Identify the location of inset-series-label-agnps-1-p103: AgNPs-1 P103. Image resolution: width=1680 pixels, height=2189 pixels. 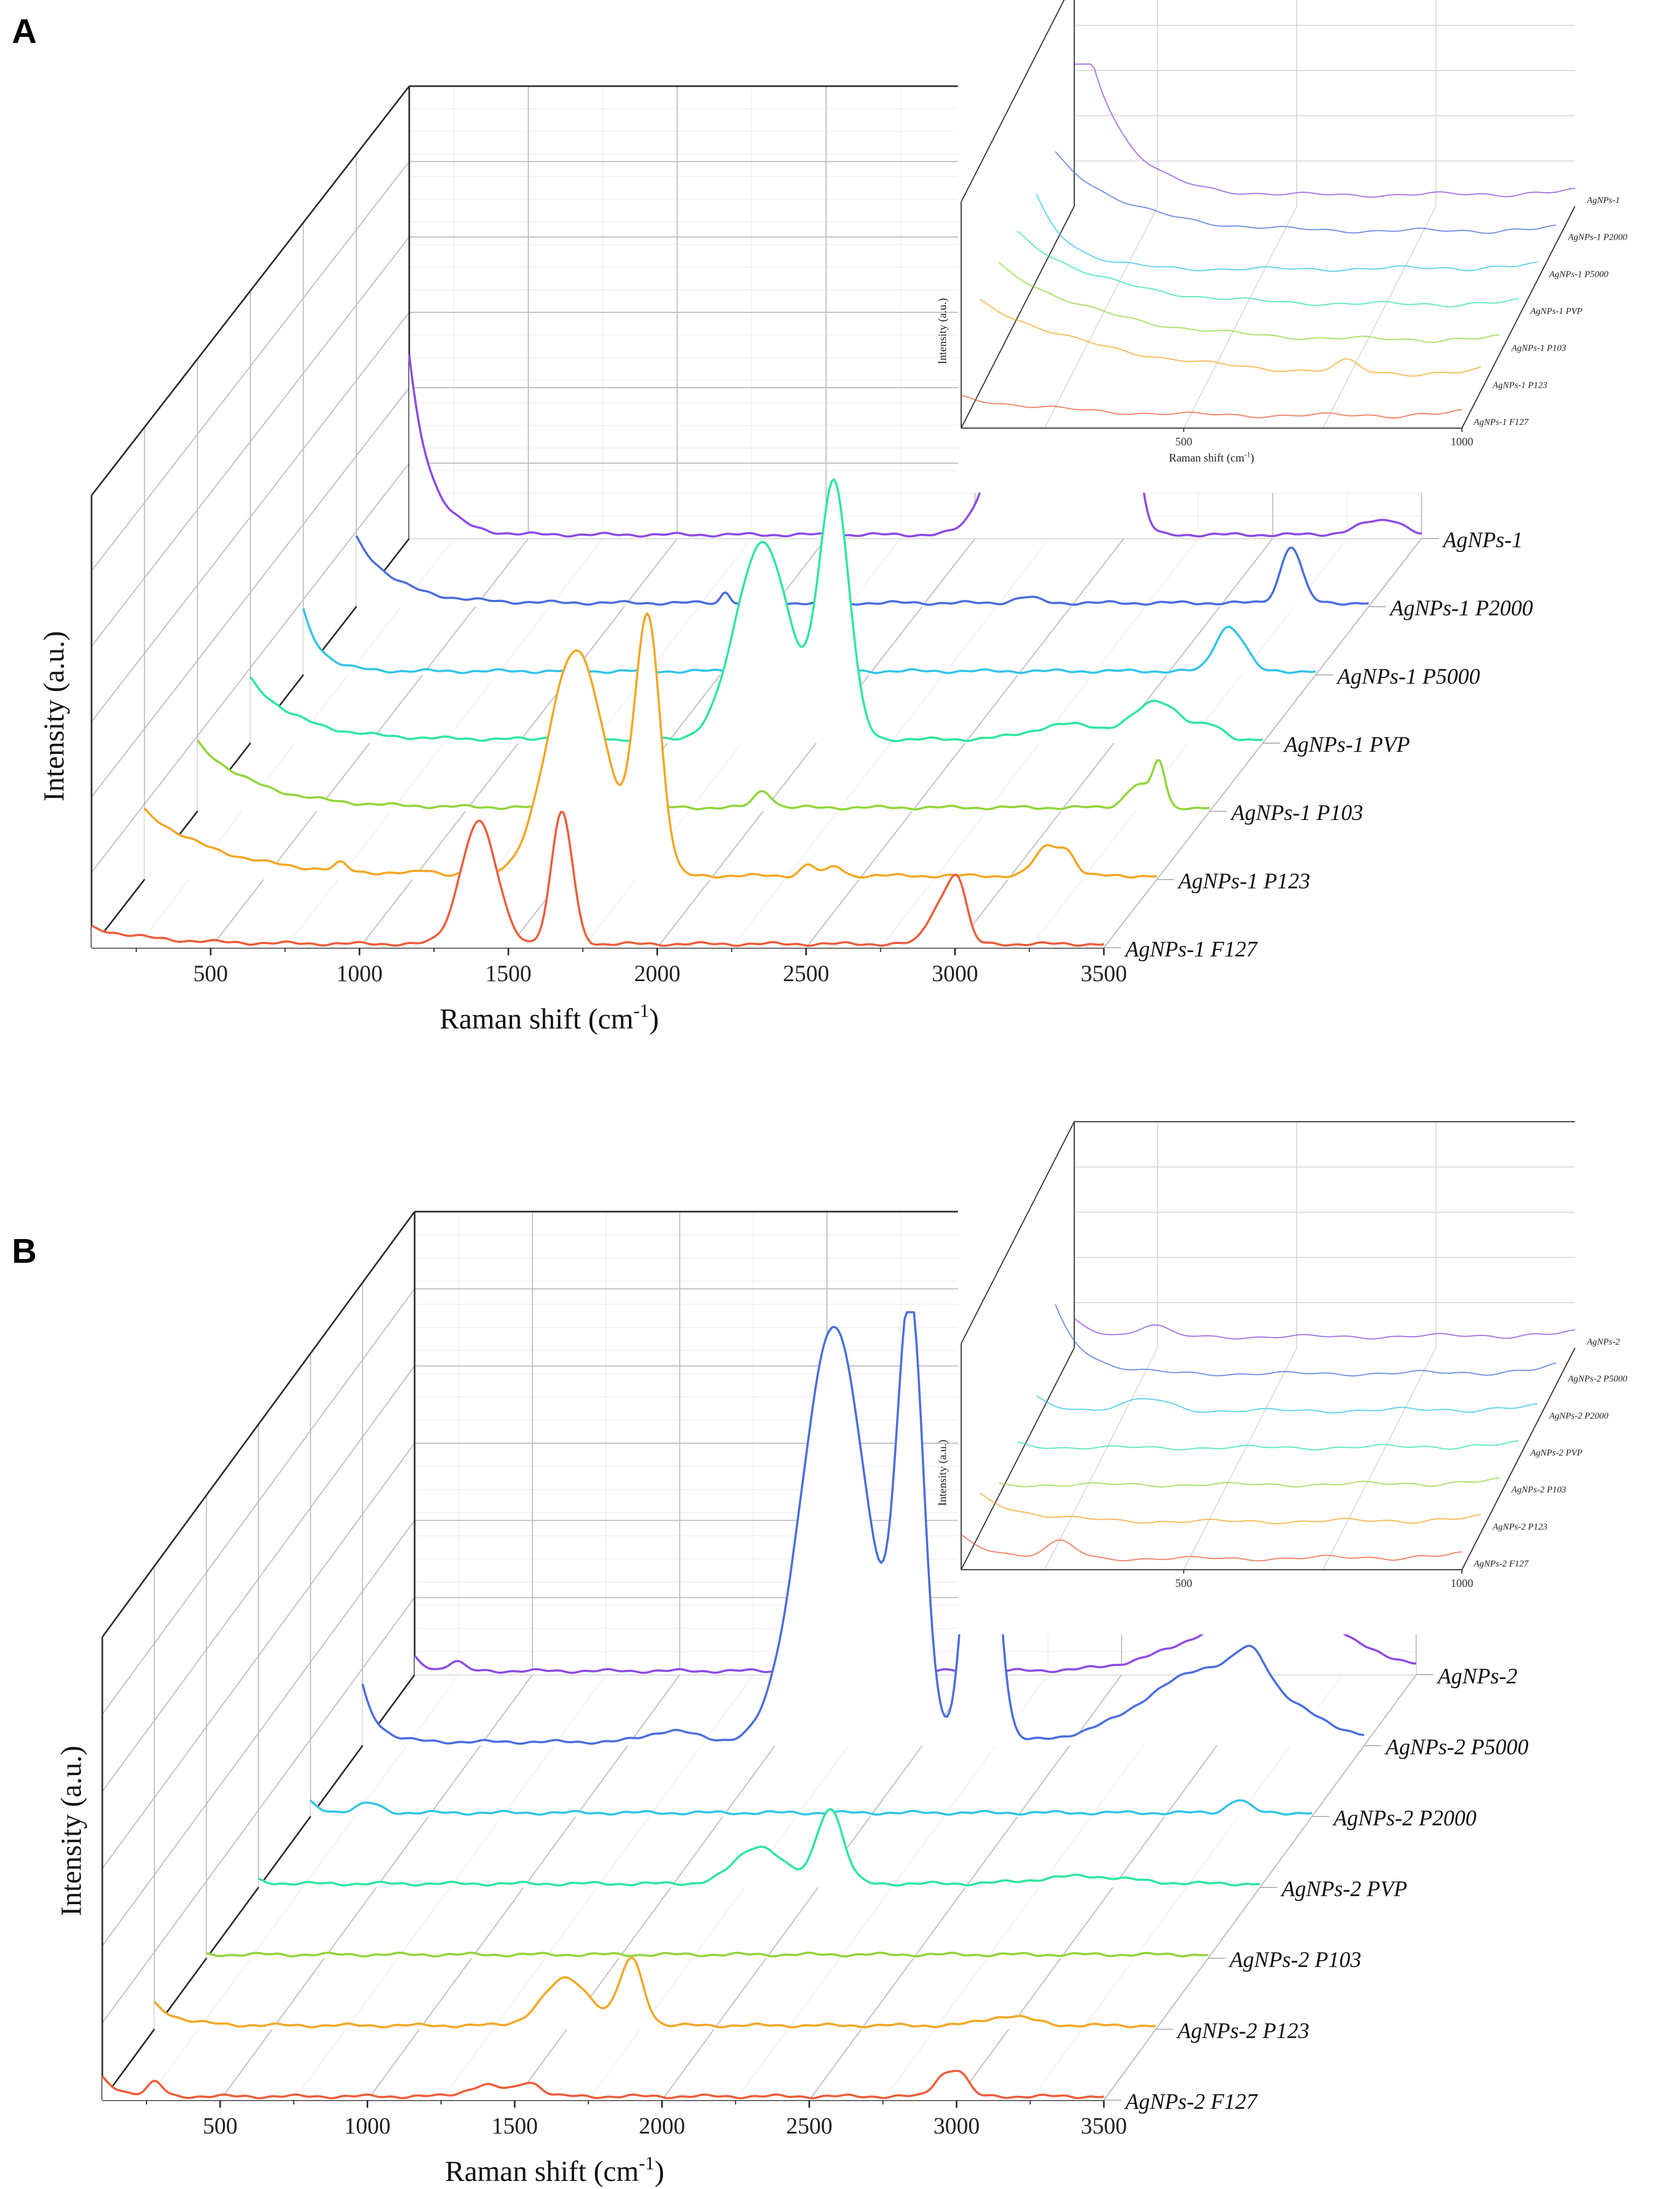
(1538, 348).